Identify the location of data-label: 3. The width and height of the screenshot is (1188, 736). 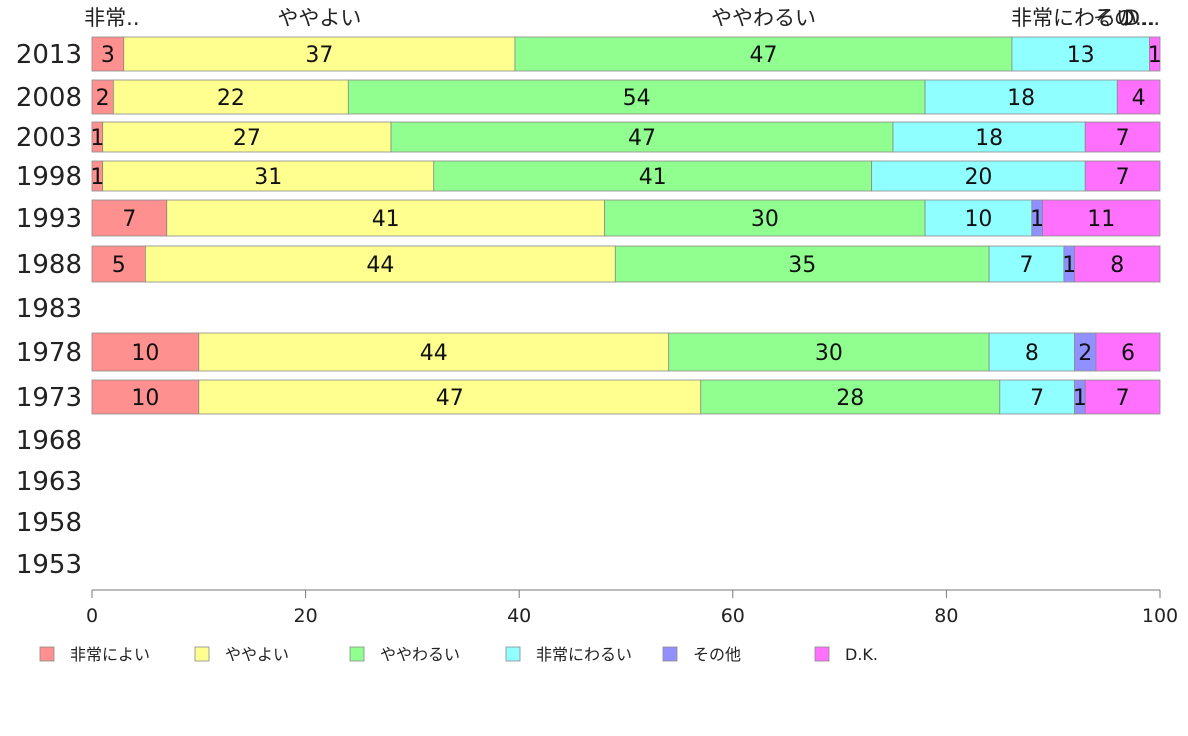
(108, 55).